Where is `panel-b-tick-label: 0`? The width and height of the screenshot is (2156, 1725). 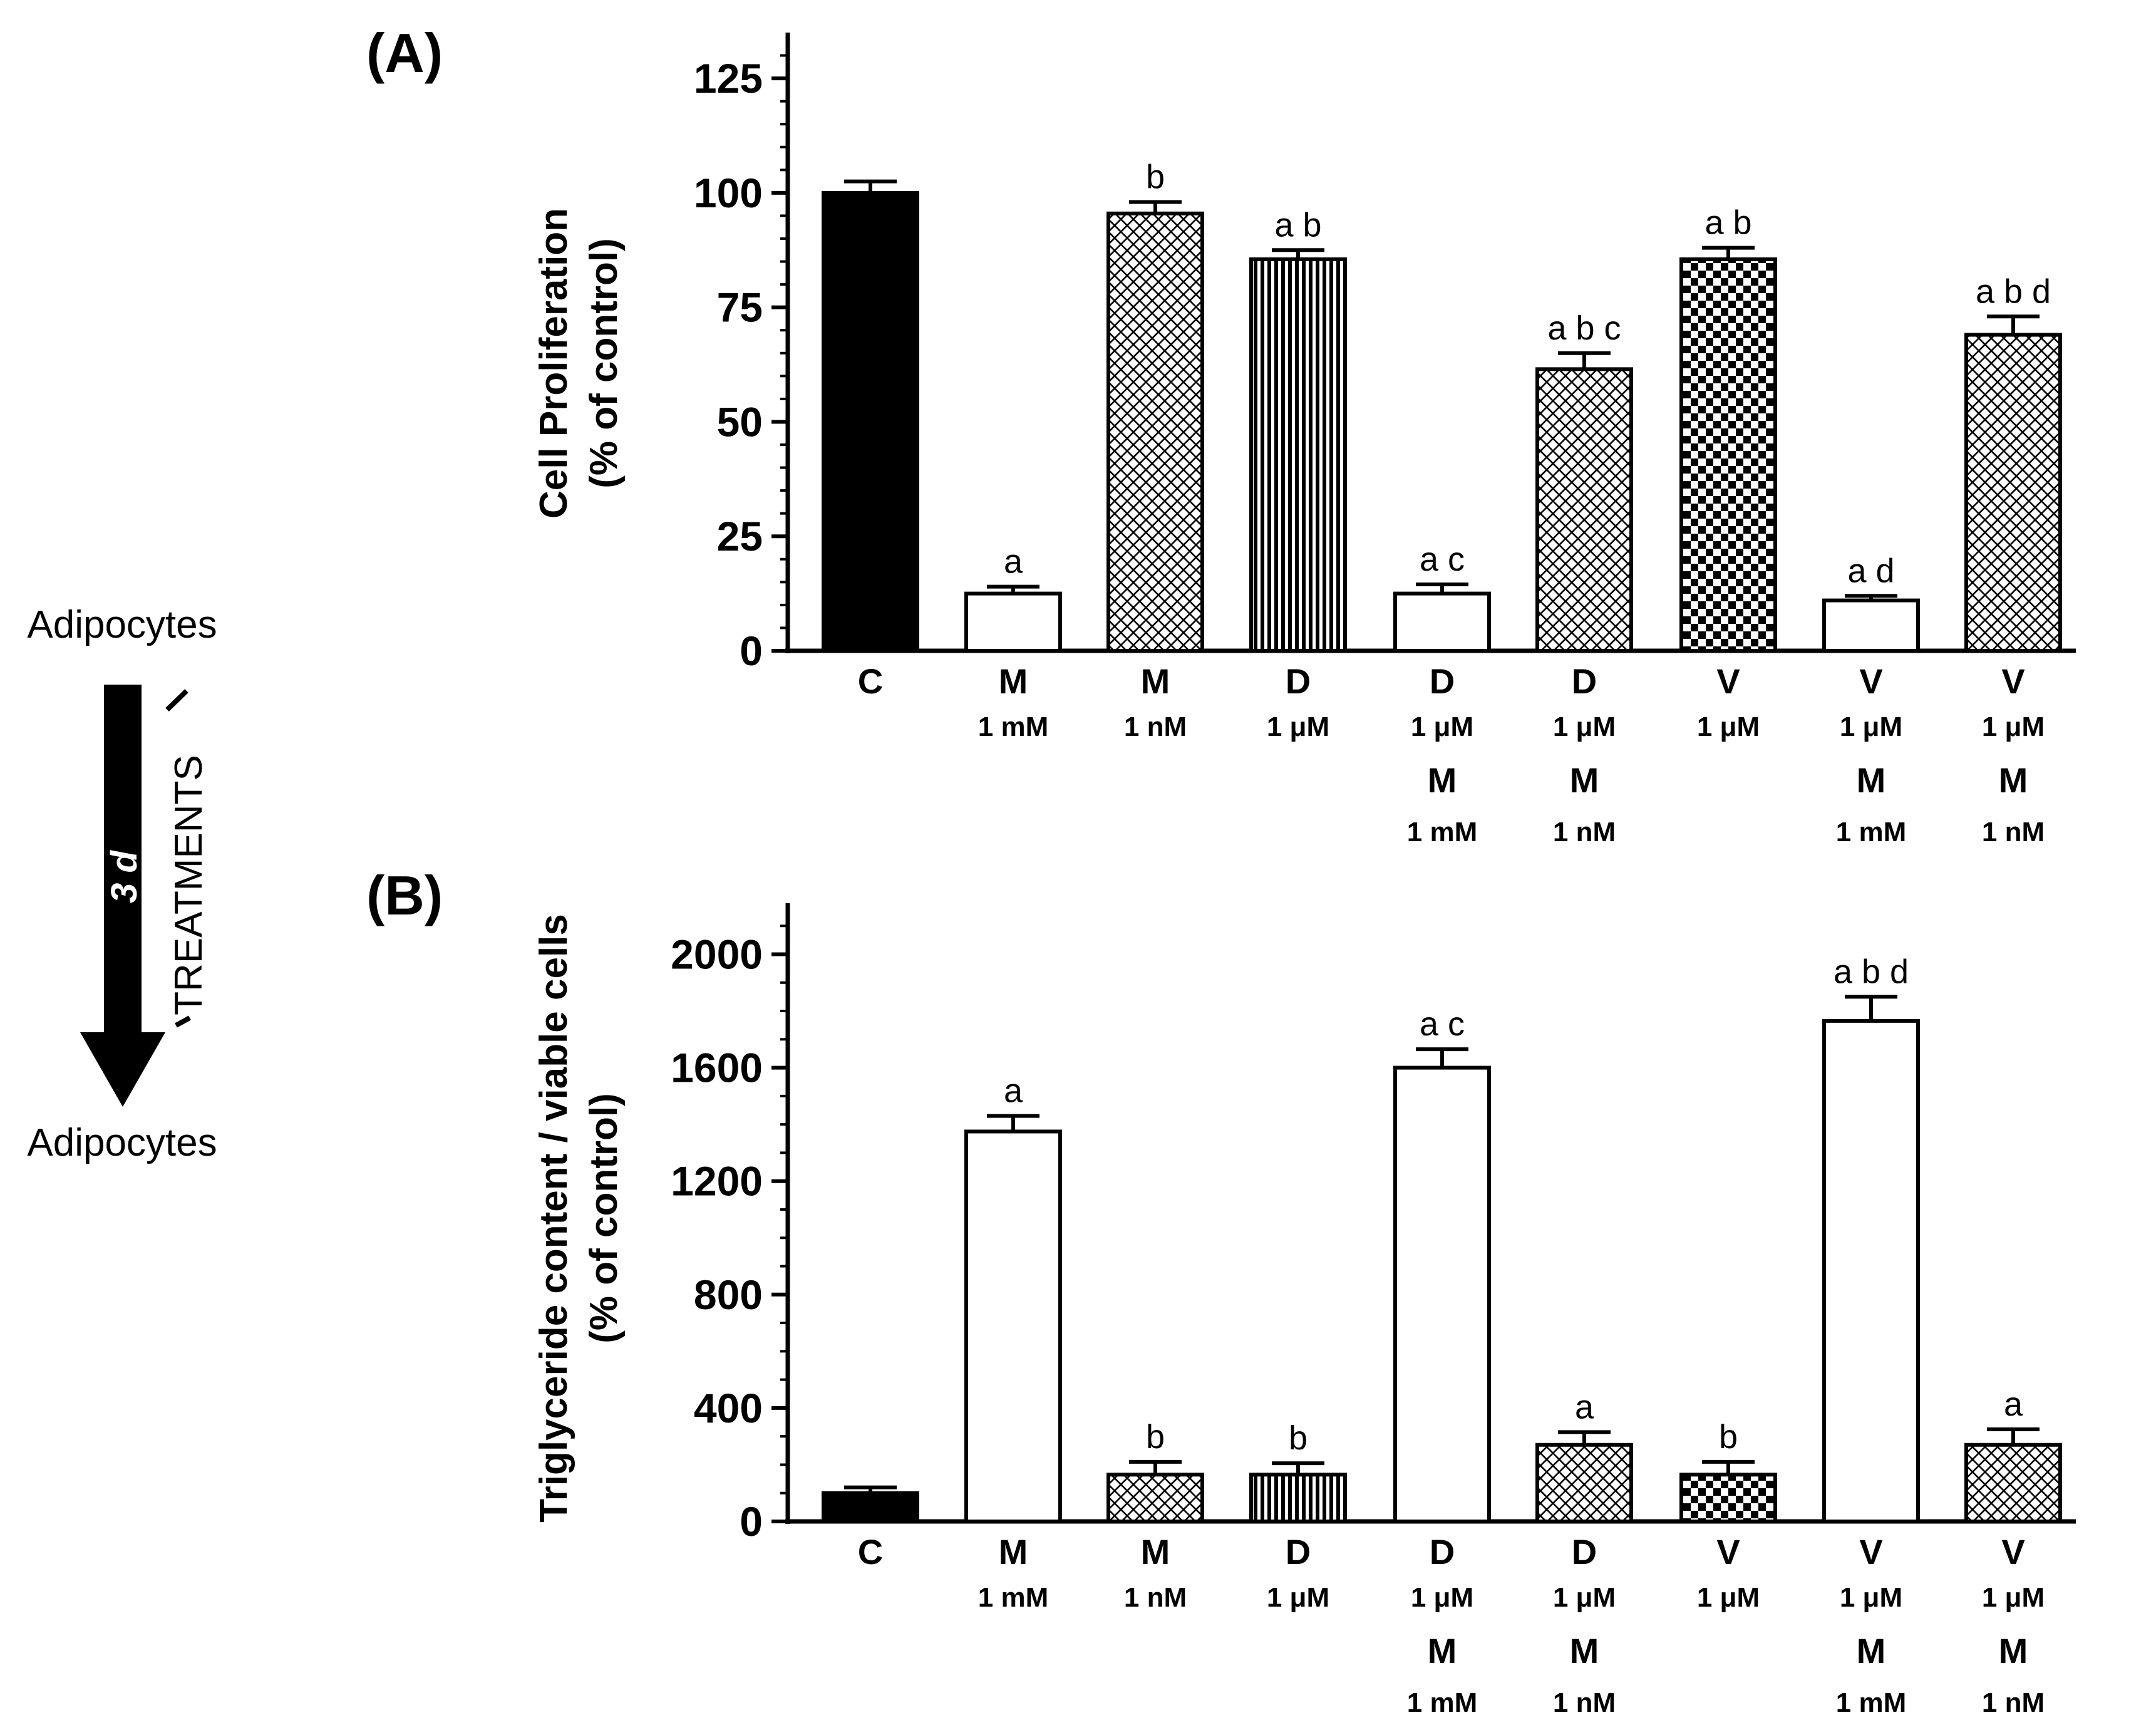
panel-b-tick-label: 0 is located at coordinates (751, 1521).